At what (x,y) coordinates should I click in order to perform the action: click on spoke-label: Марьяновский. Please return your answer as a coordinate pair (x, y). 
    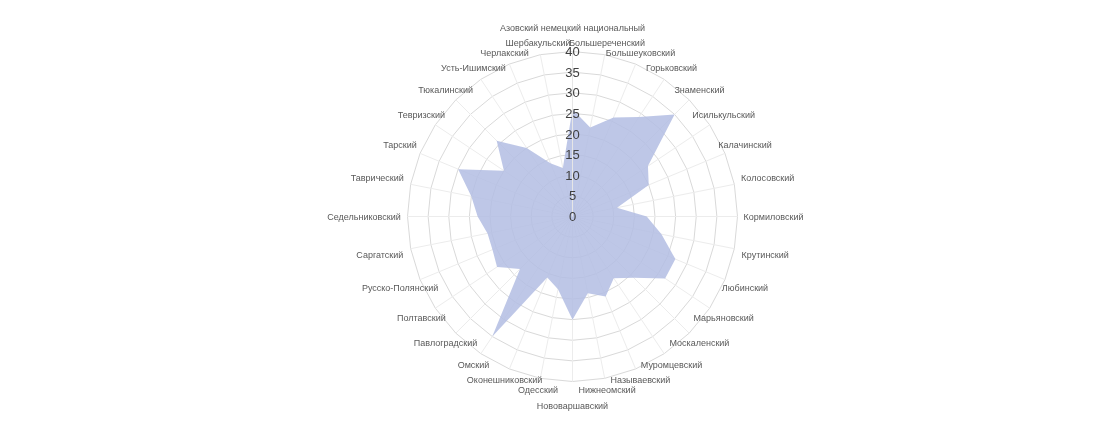
    Looking at the image, I should click on (723, 317).